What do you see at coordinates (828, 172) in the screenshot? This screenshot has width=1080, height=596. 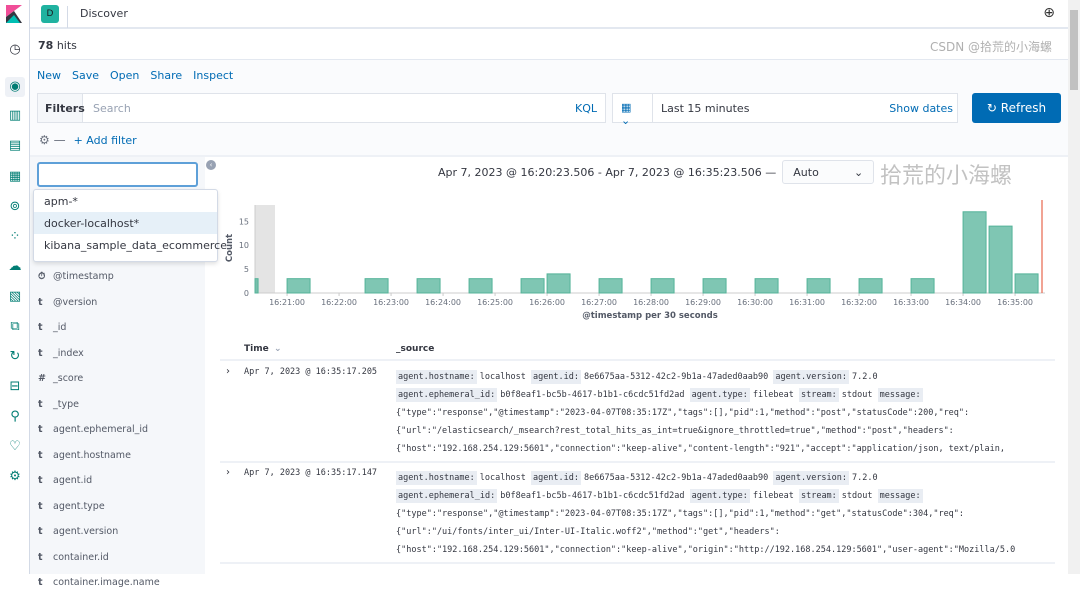 I see `interval-select: Auto ⌄` at bounding box center [828, 172].